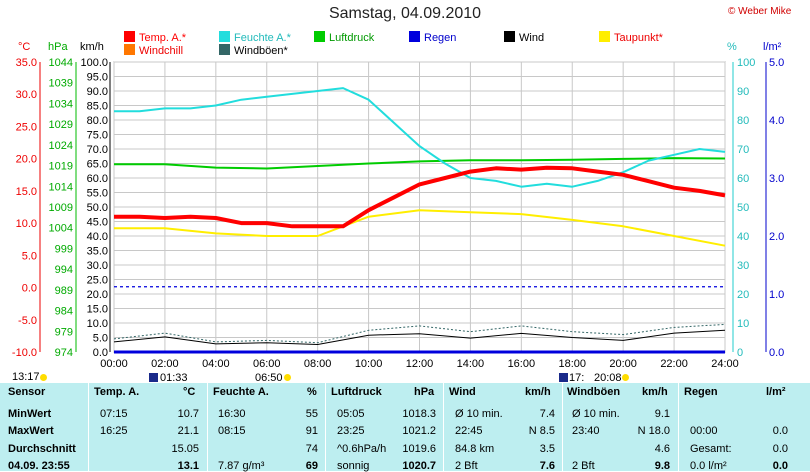 The width and height of the screenshot is (810, 472). What do you see at coordinates (311, 466) in the screenshot?
I see `hum-value: 69` at bounding box center [311, 466].